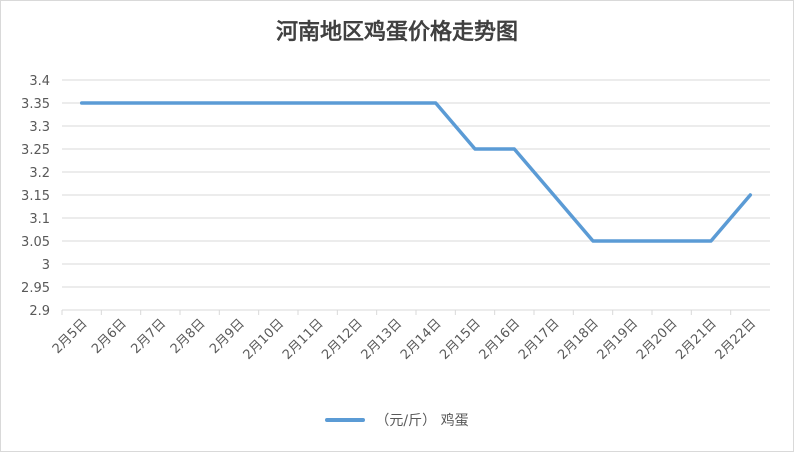 Image resolution: width=794 pixels, height=452 pixels. What do you see at coordinates (539, 339) in the screenshot?
I see `x-tick-label: 2月17日` at bounding box center [539, 339].